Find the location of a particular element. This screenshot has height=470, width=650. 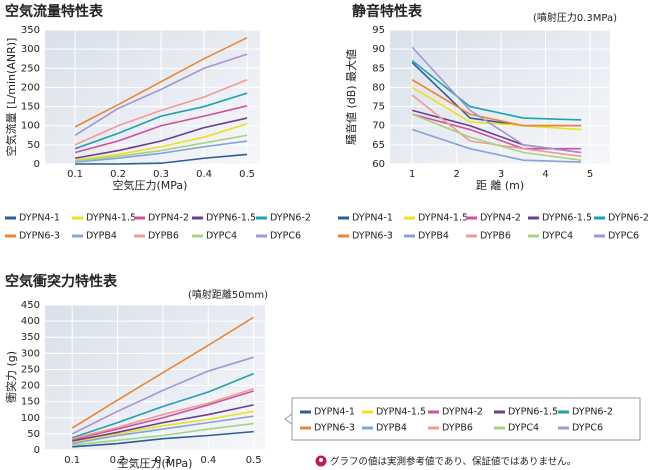

y-tick-label: 400 is located at coordinates (30, 321).